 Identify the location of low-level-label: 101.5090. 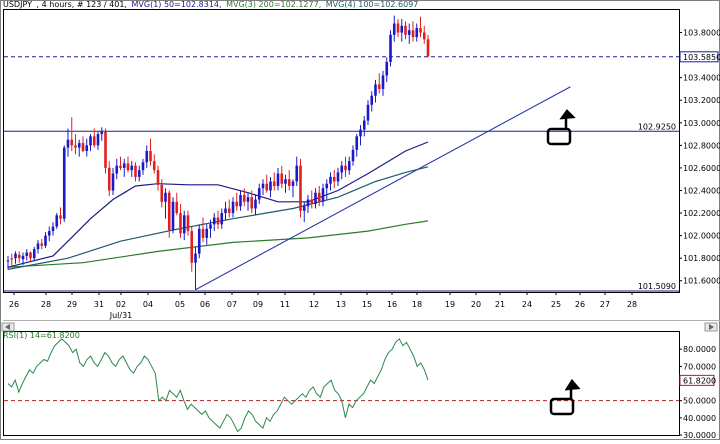
(657, 286).